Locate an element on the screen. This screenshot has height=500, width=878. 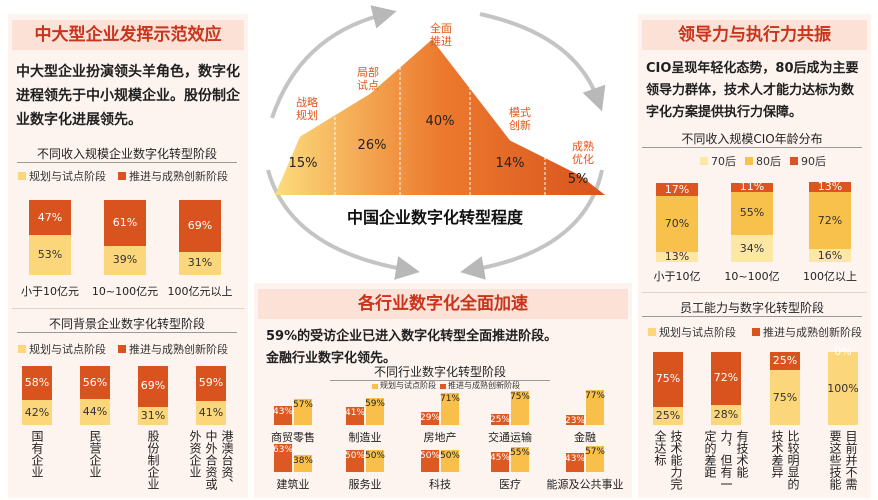
x-tick-label: 有技术能力，但有一定的差距 is located at coordinates (726, 460).